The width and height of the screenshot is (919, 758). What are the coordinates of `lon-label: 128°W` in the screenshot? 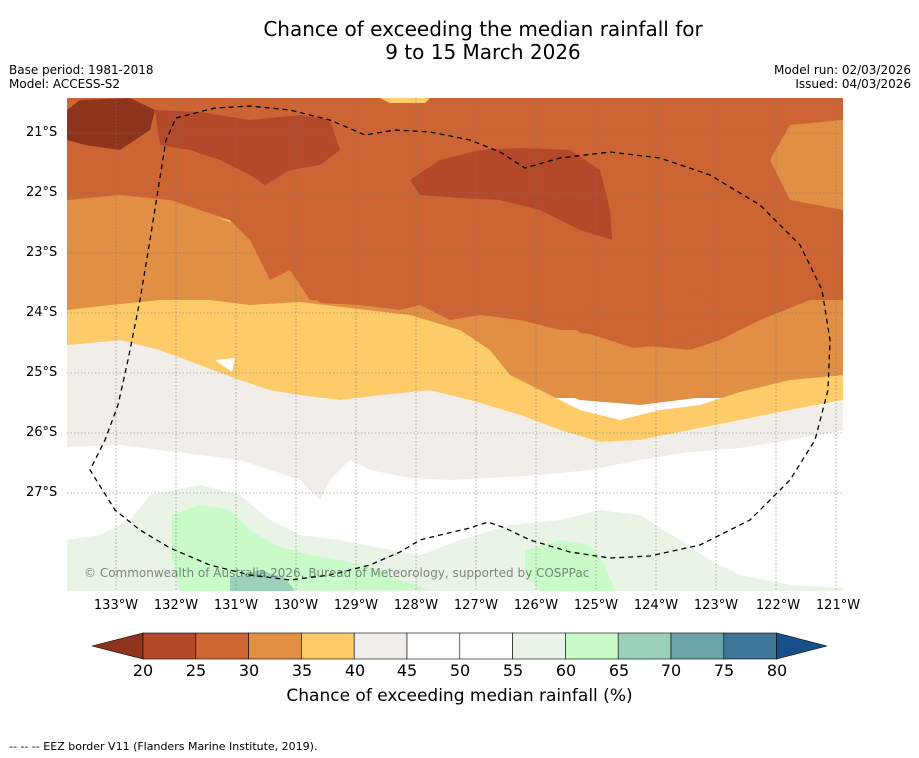 It's located at (416, 605).